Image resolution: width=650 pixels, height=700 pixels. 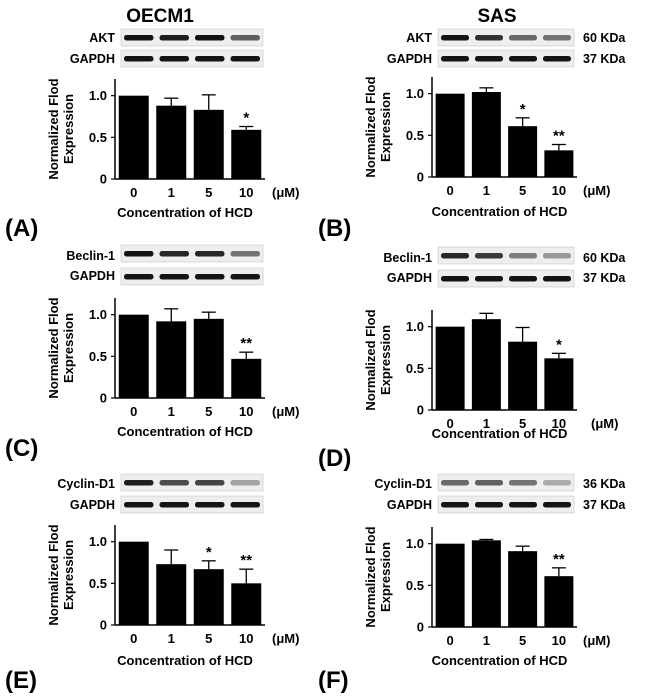 I want to click on blot-label-target: AKT, so click(x=102, y=38).